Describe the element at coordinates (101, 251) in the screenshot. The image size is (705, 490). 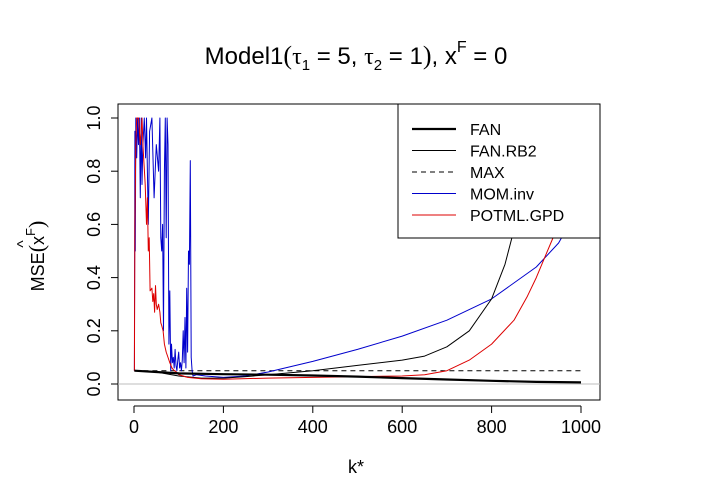
I see `y-axis: 0.0 0.2 0.4 0.6 0.8 1.0` at that location.